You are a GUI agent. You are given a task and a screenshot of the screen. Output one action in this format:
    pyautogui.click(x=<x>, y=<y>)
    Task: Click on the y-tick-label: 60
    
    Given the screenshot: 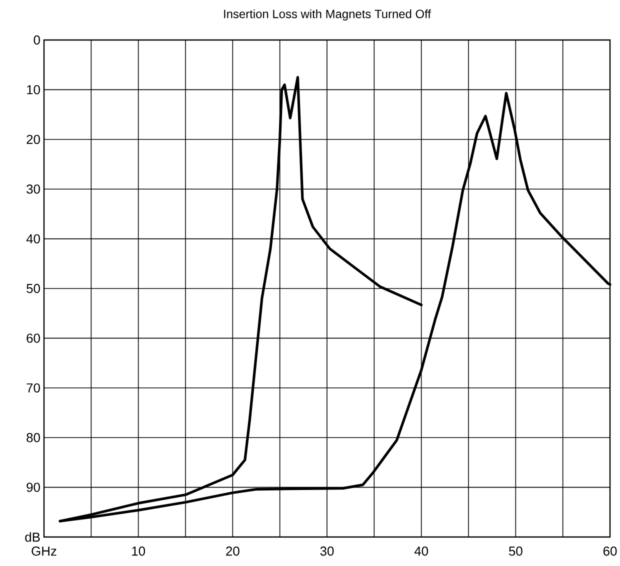 What is the action you would take?
    pyautogui.click(x=33, y=338)
    